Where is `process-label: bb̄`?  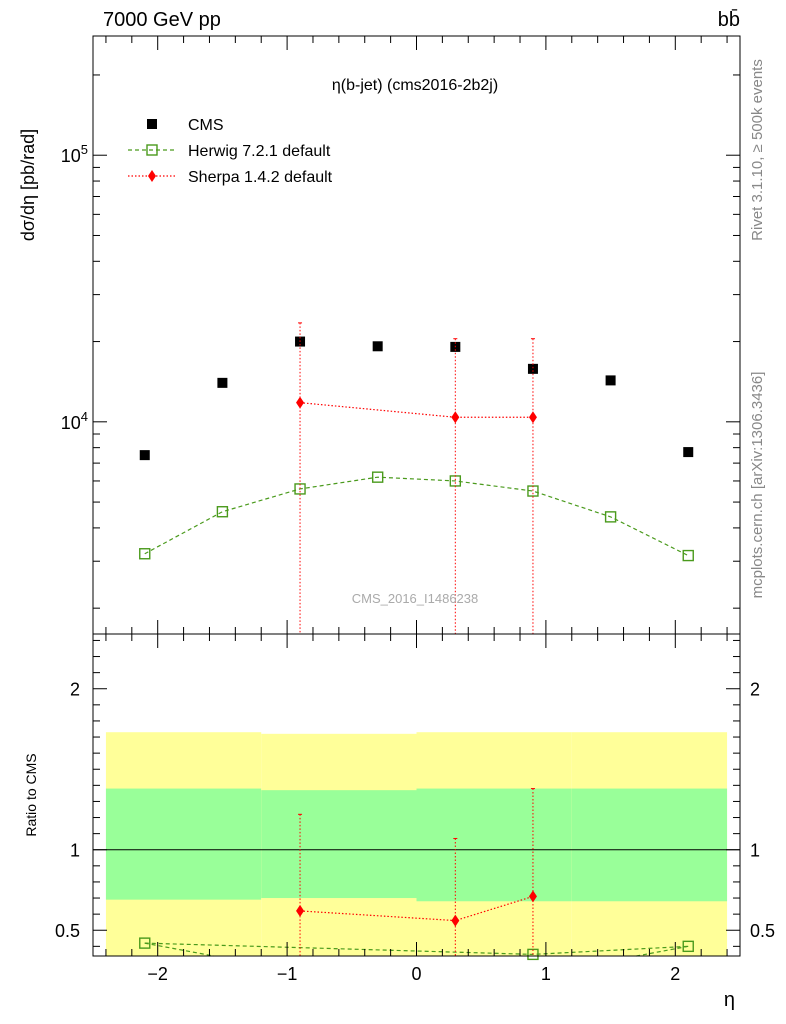 process-label: bb̄ is located at coordinates (729, 19).